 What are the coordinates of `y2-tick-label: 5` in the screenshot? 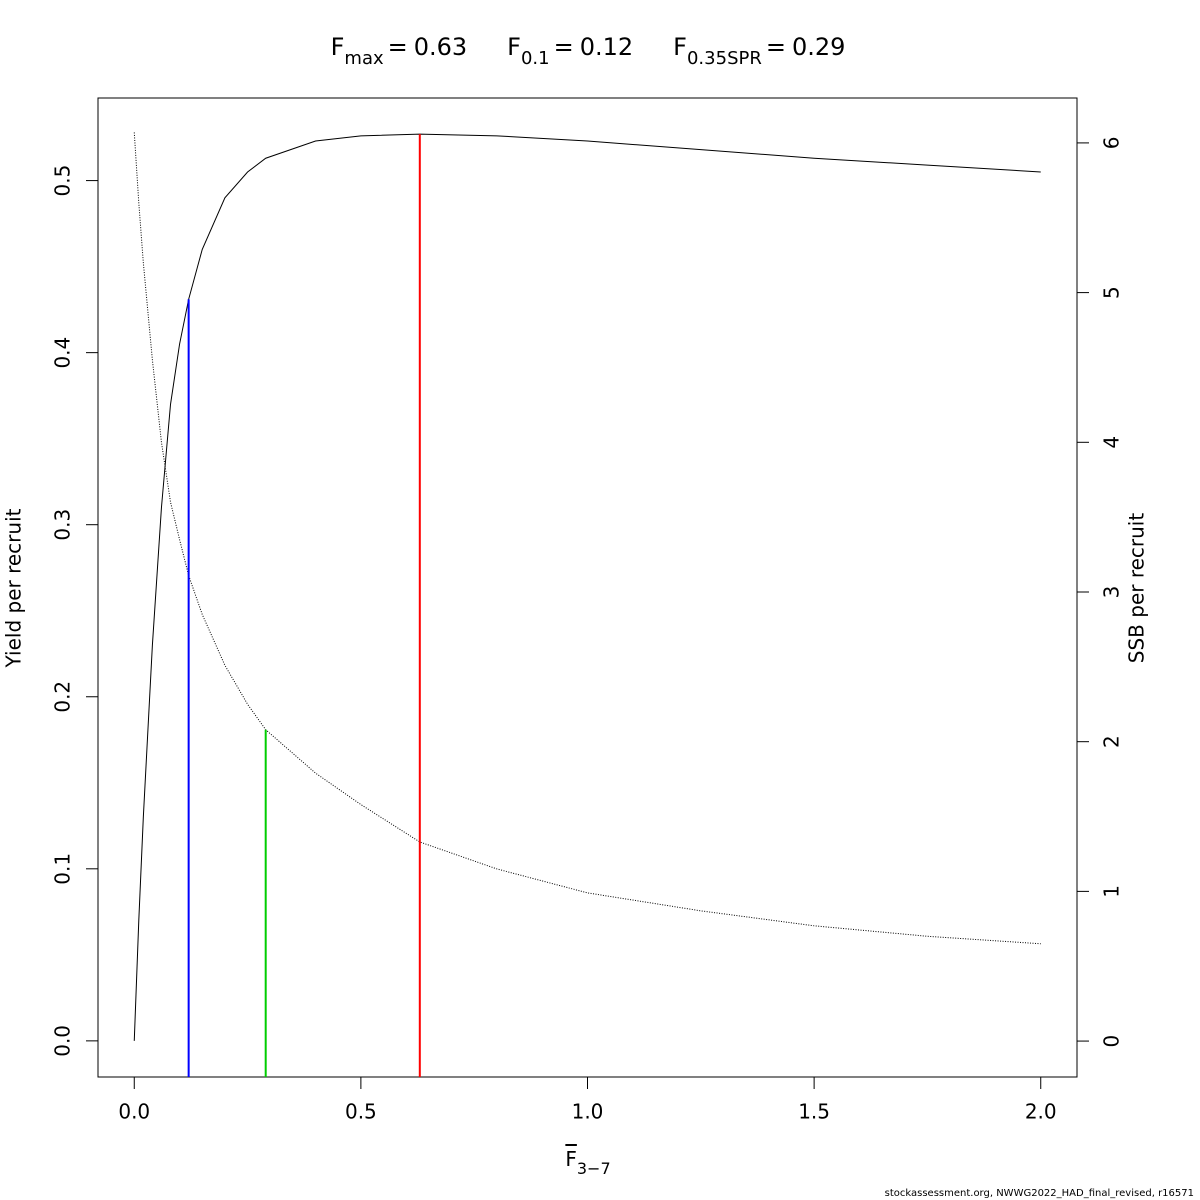 It's located at (1112, 292).